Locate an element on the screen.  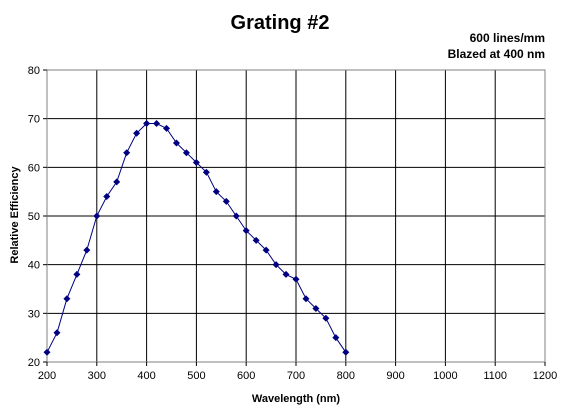
x-axis-tick-labels: 200 300 400 500 600 700 800 900 1000 1100 1200 is located at coordinates (297, 372).